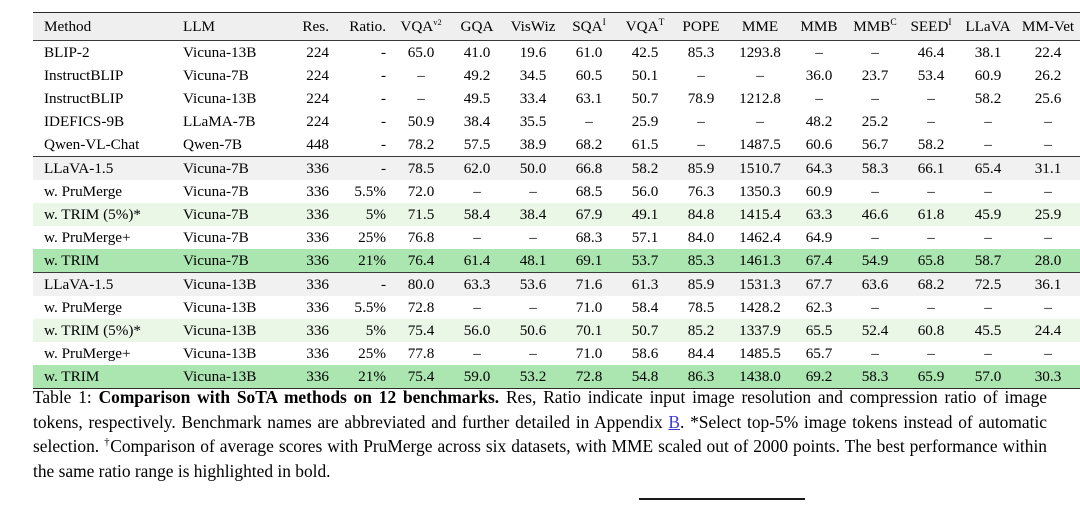 The height and width of the screenshot is (514, 1080). What do you see at coordinates (104, 330) in the screenshot?
I see `cell-method: w. TRIM (5%)*` at bounding box center [104, 330].